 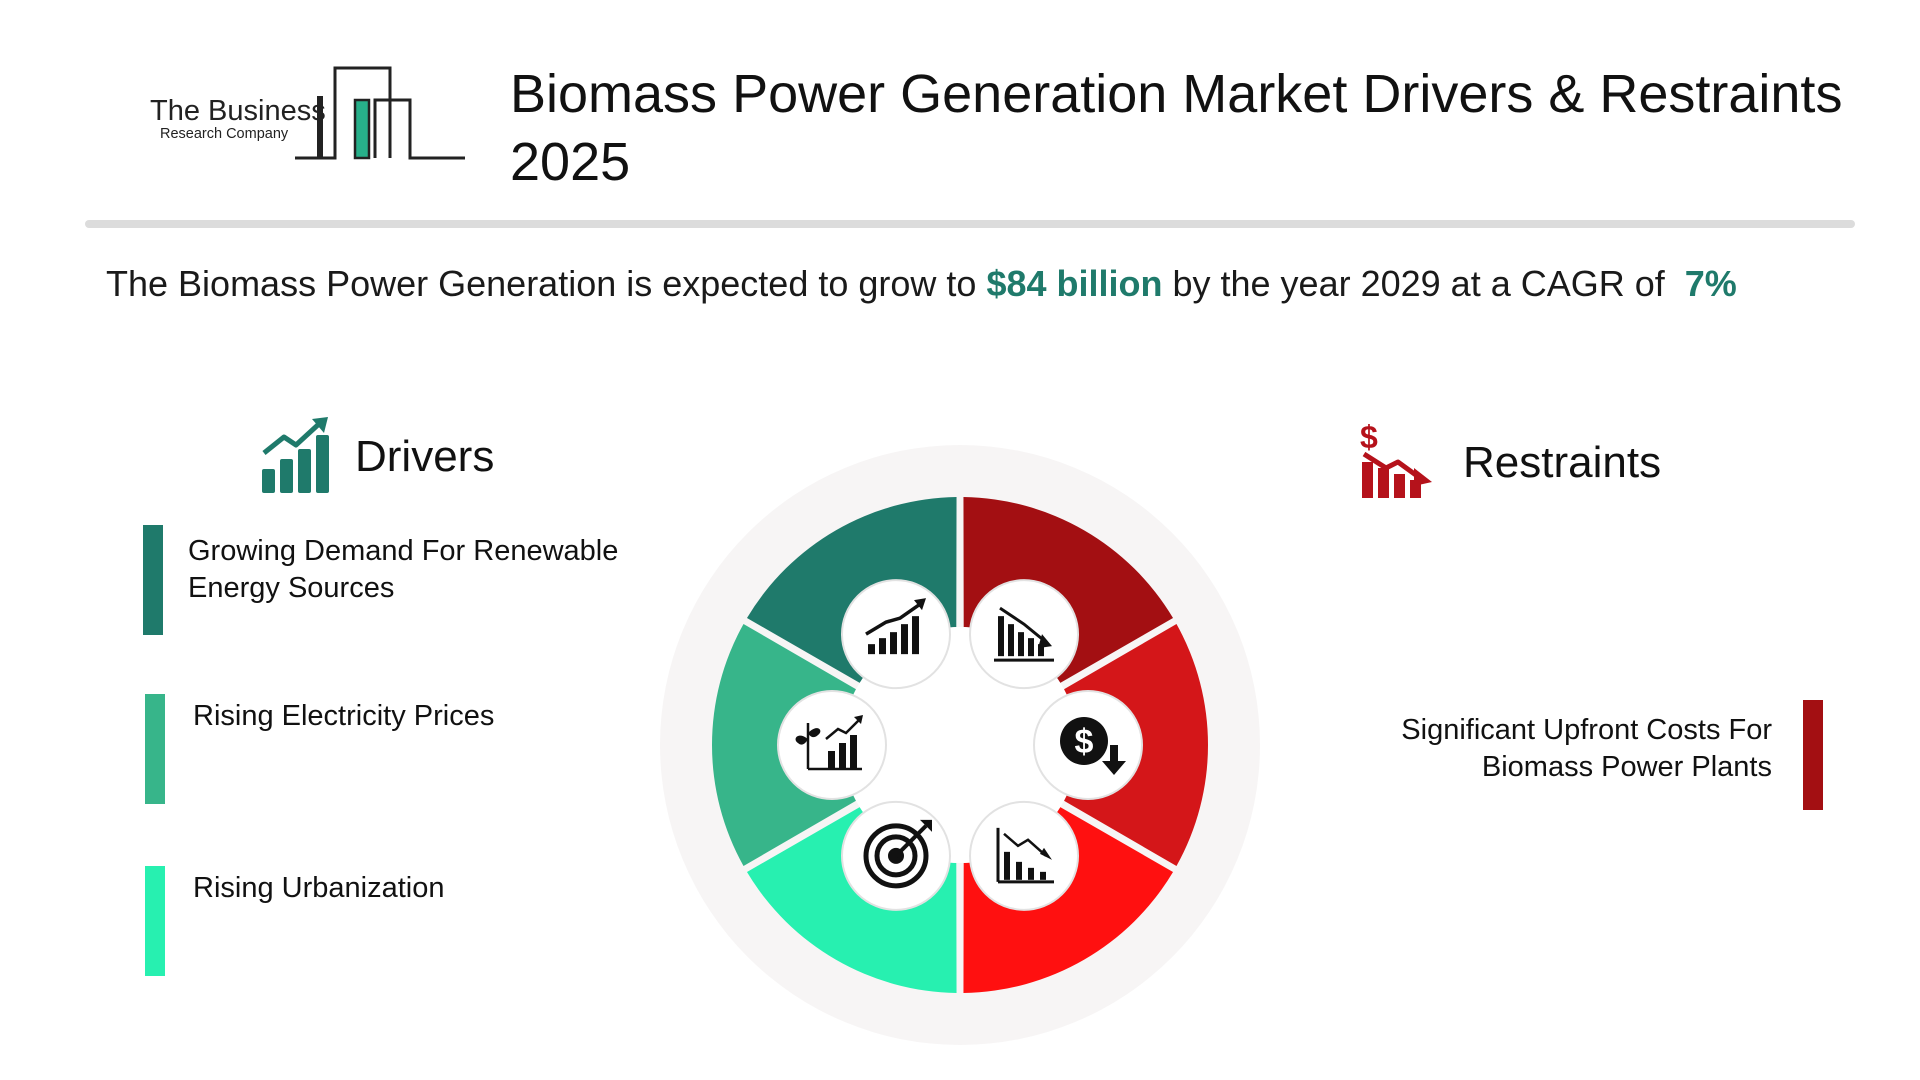 What do you see at coordinates (425, 456) in the screenshot?
I see `drivers-heading: Drivers` at bounding box center [425, 456].